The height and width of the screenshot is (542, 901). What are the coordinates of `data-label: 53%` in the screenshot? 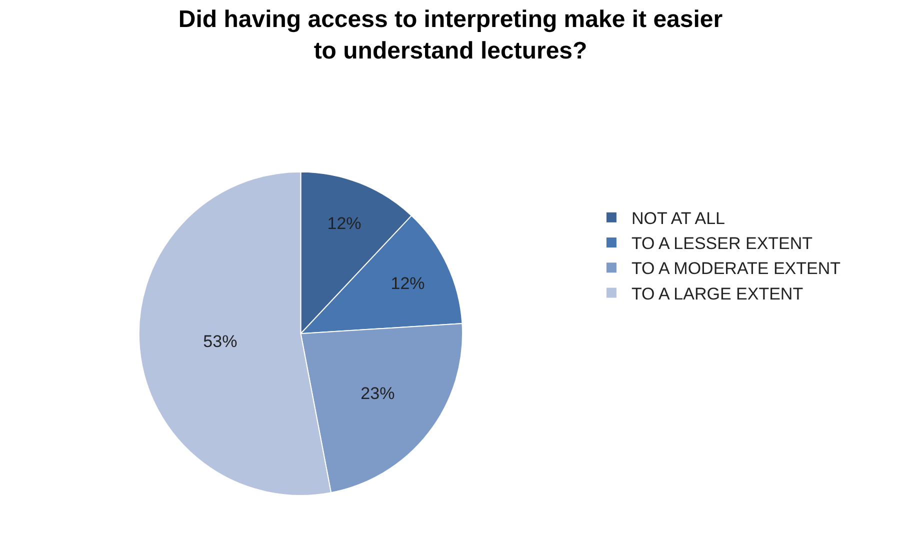 It's located at (220, 341).